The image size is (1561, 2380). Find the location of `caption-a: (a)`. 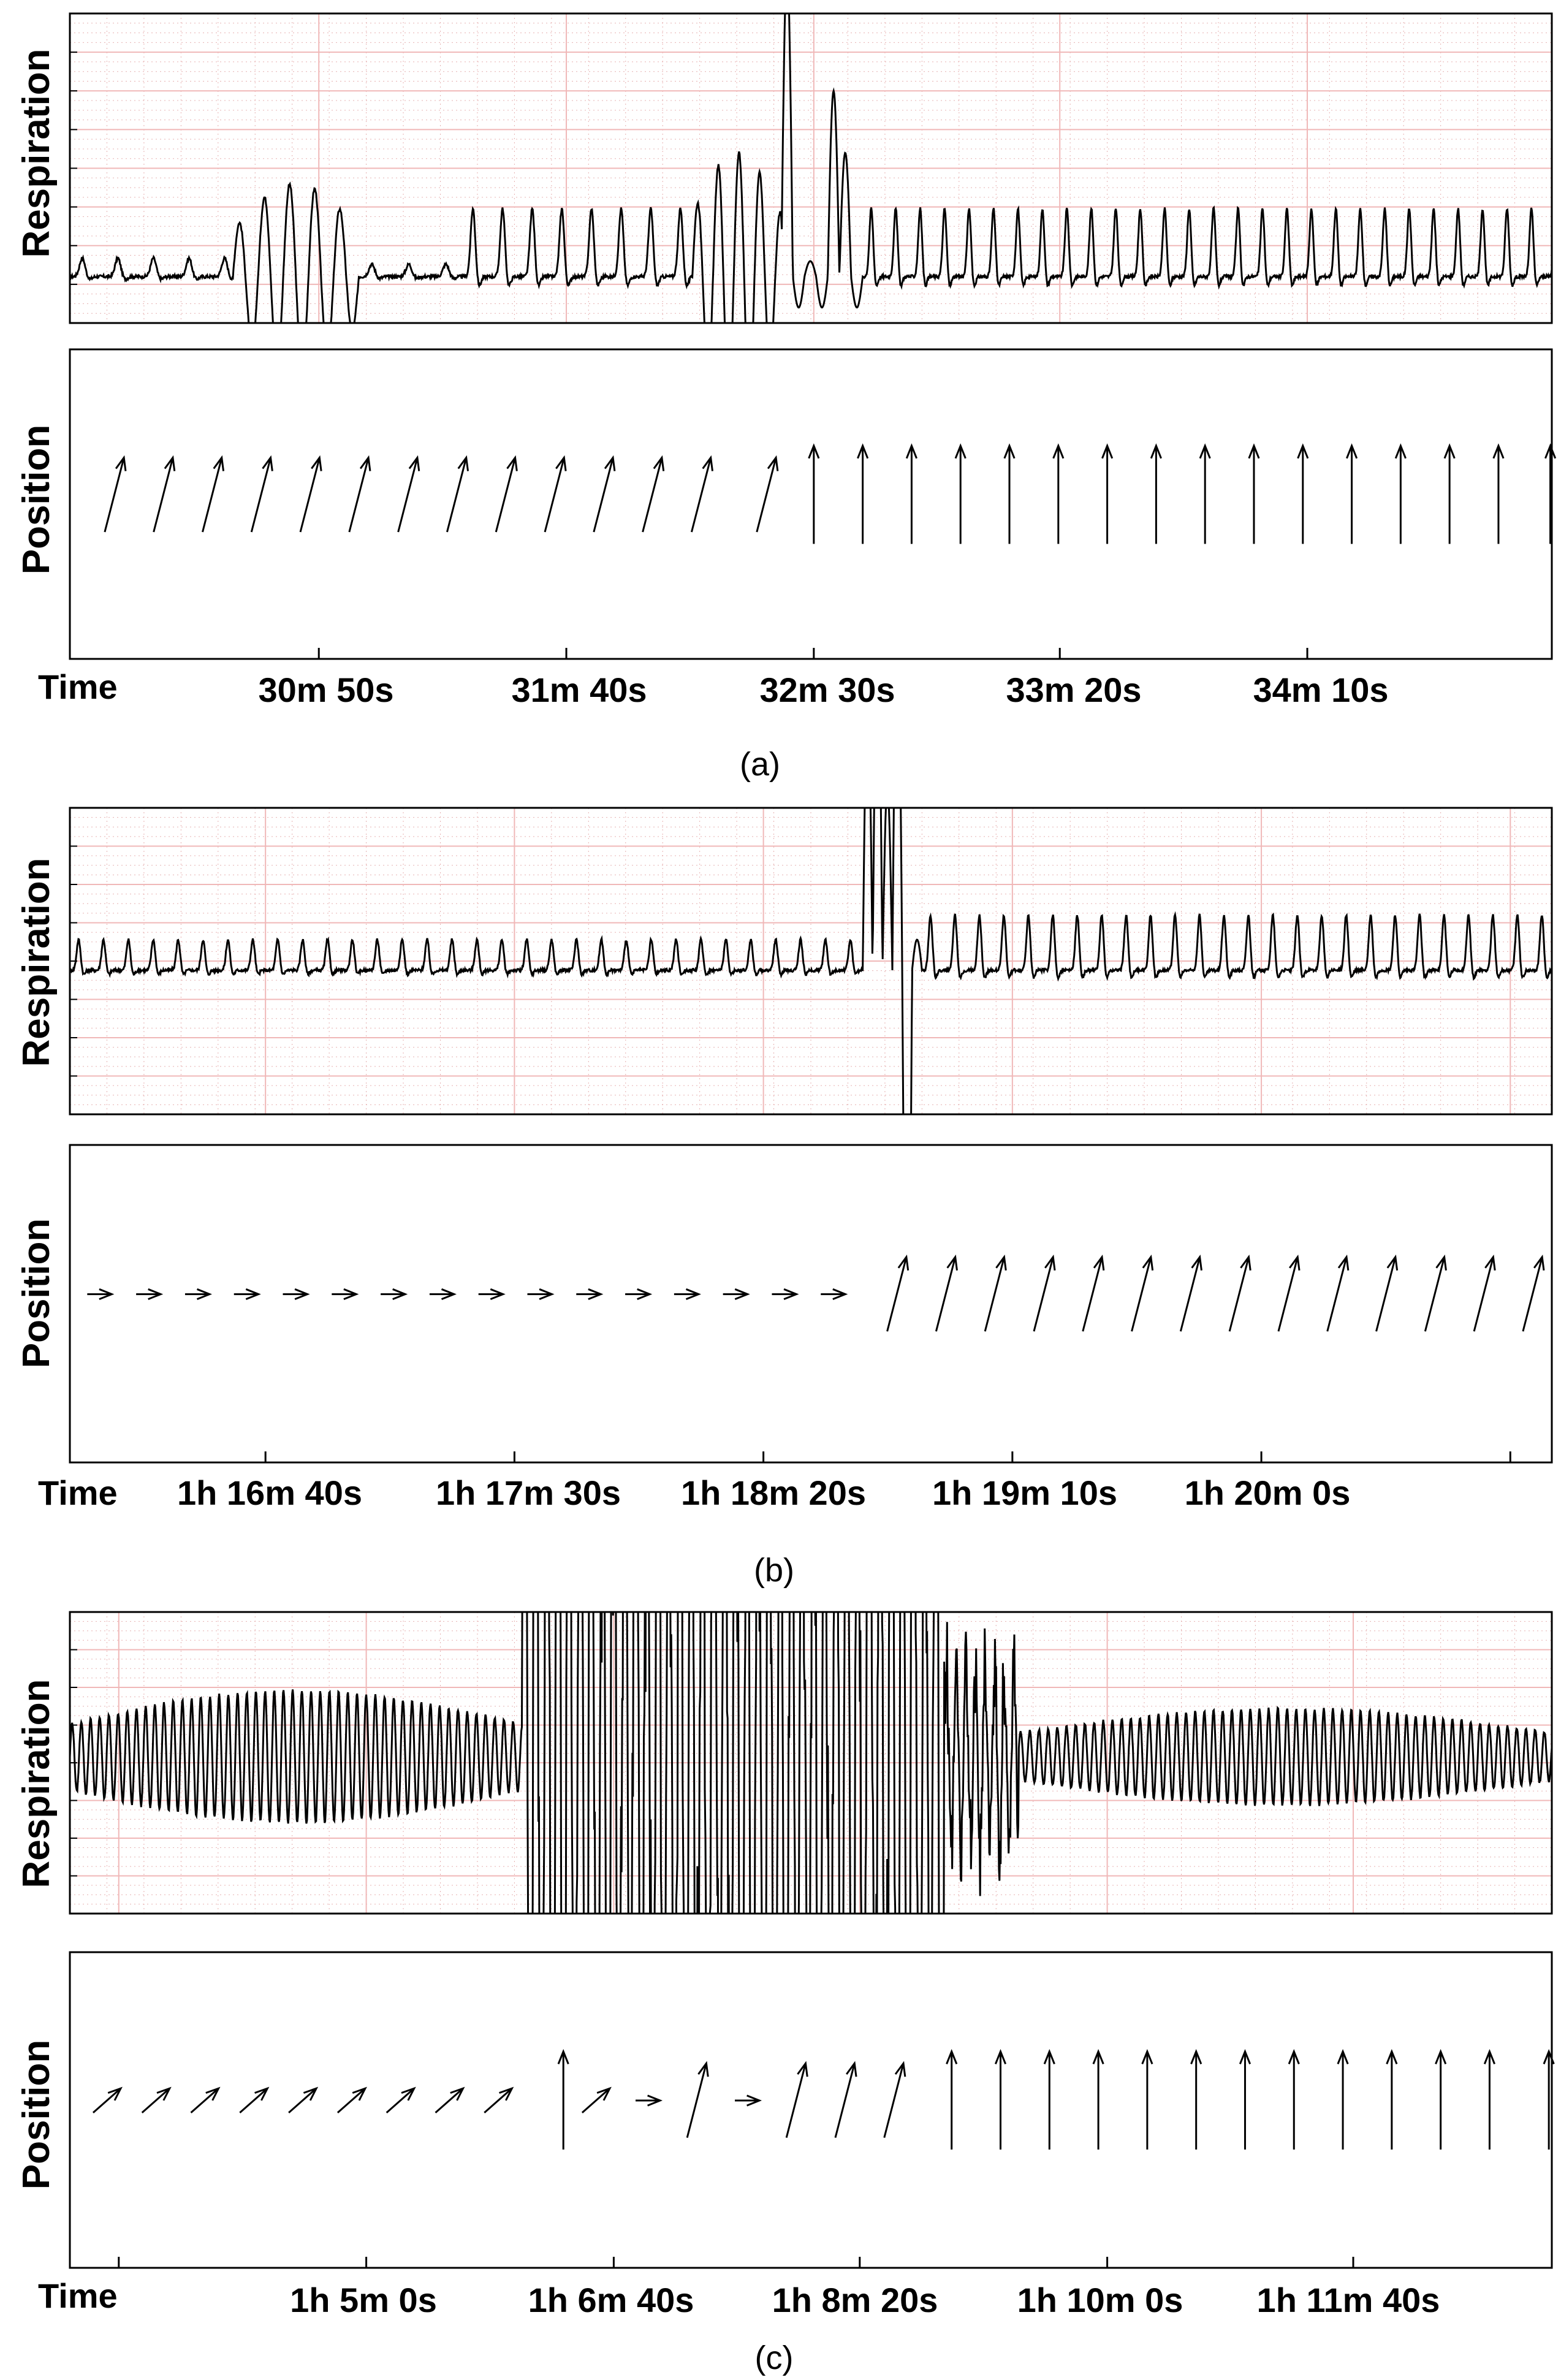

caption-a: (a) is located at coordinates (760, 764).